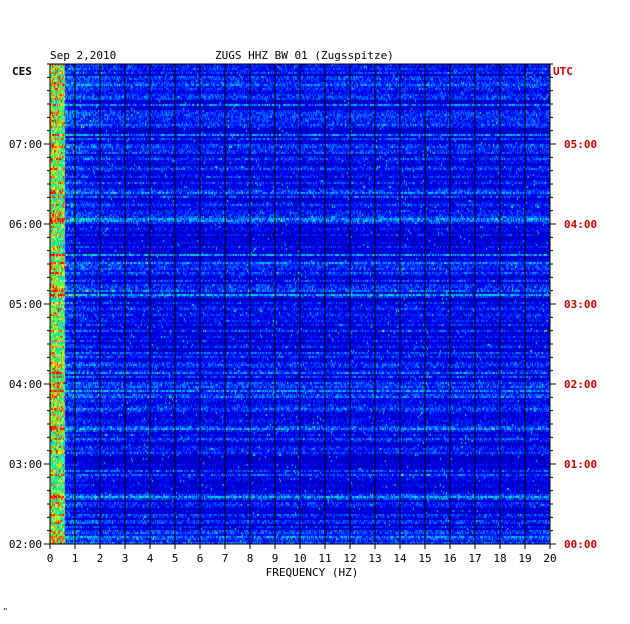 The width and height of the screenshot is (630, 624). Describe the element at coordinates (580, 304) in the screenshot. I see `y-right-tick-label: 03:00` at that location.